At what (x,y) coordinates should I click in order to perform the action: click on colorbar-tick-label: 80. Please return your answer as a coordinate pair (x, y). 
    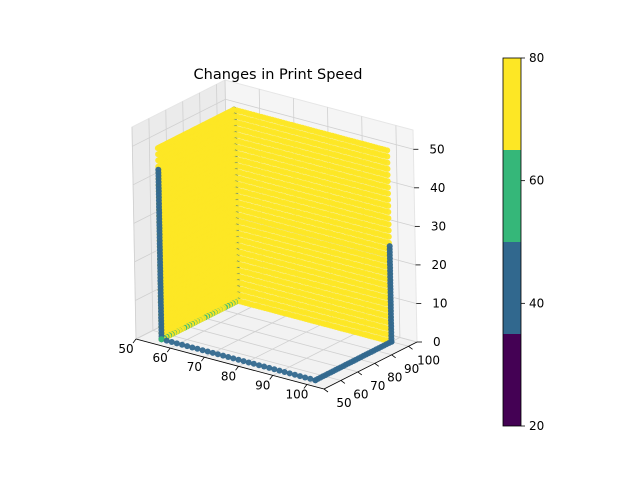
    Looking at the image, I should click on (536, 58).